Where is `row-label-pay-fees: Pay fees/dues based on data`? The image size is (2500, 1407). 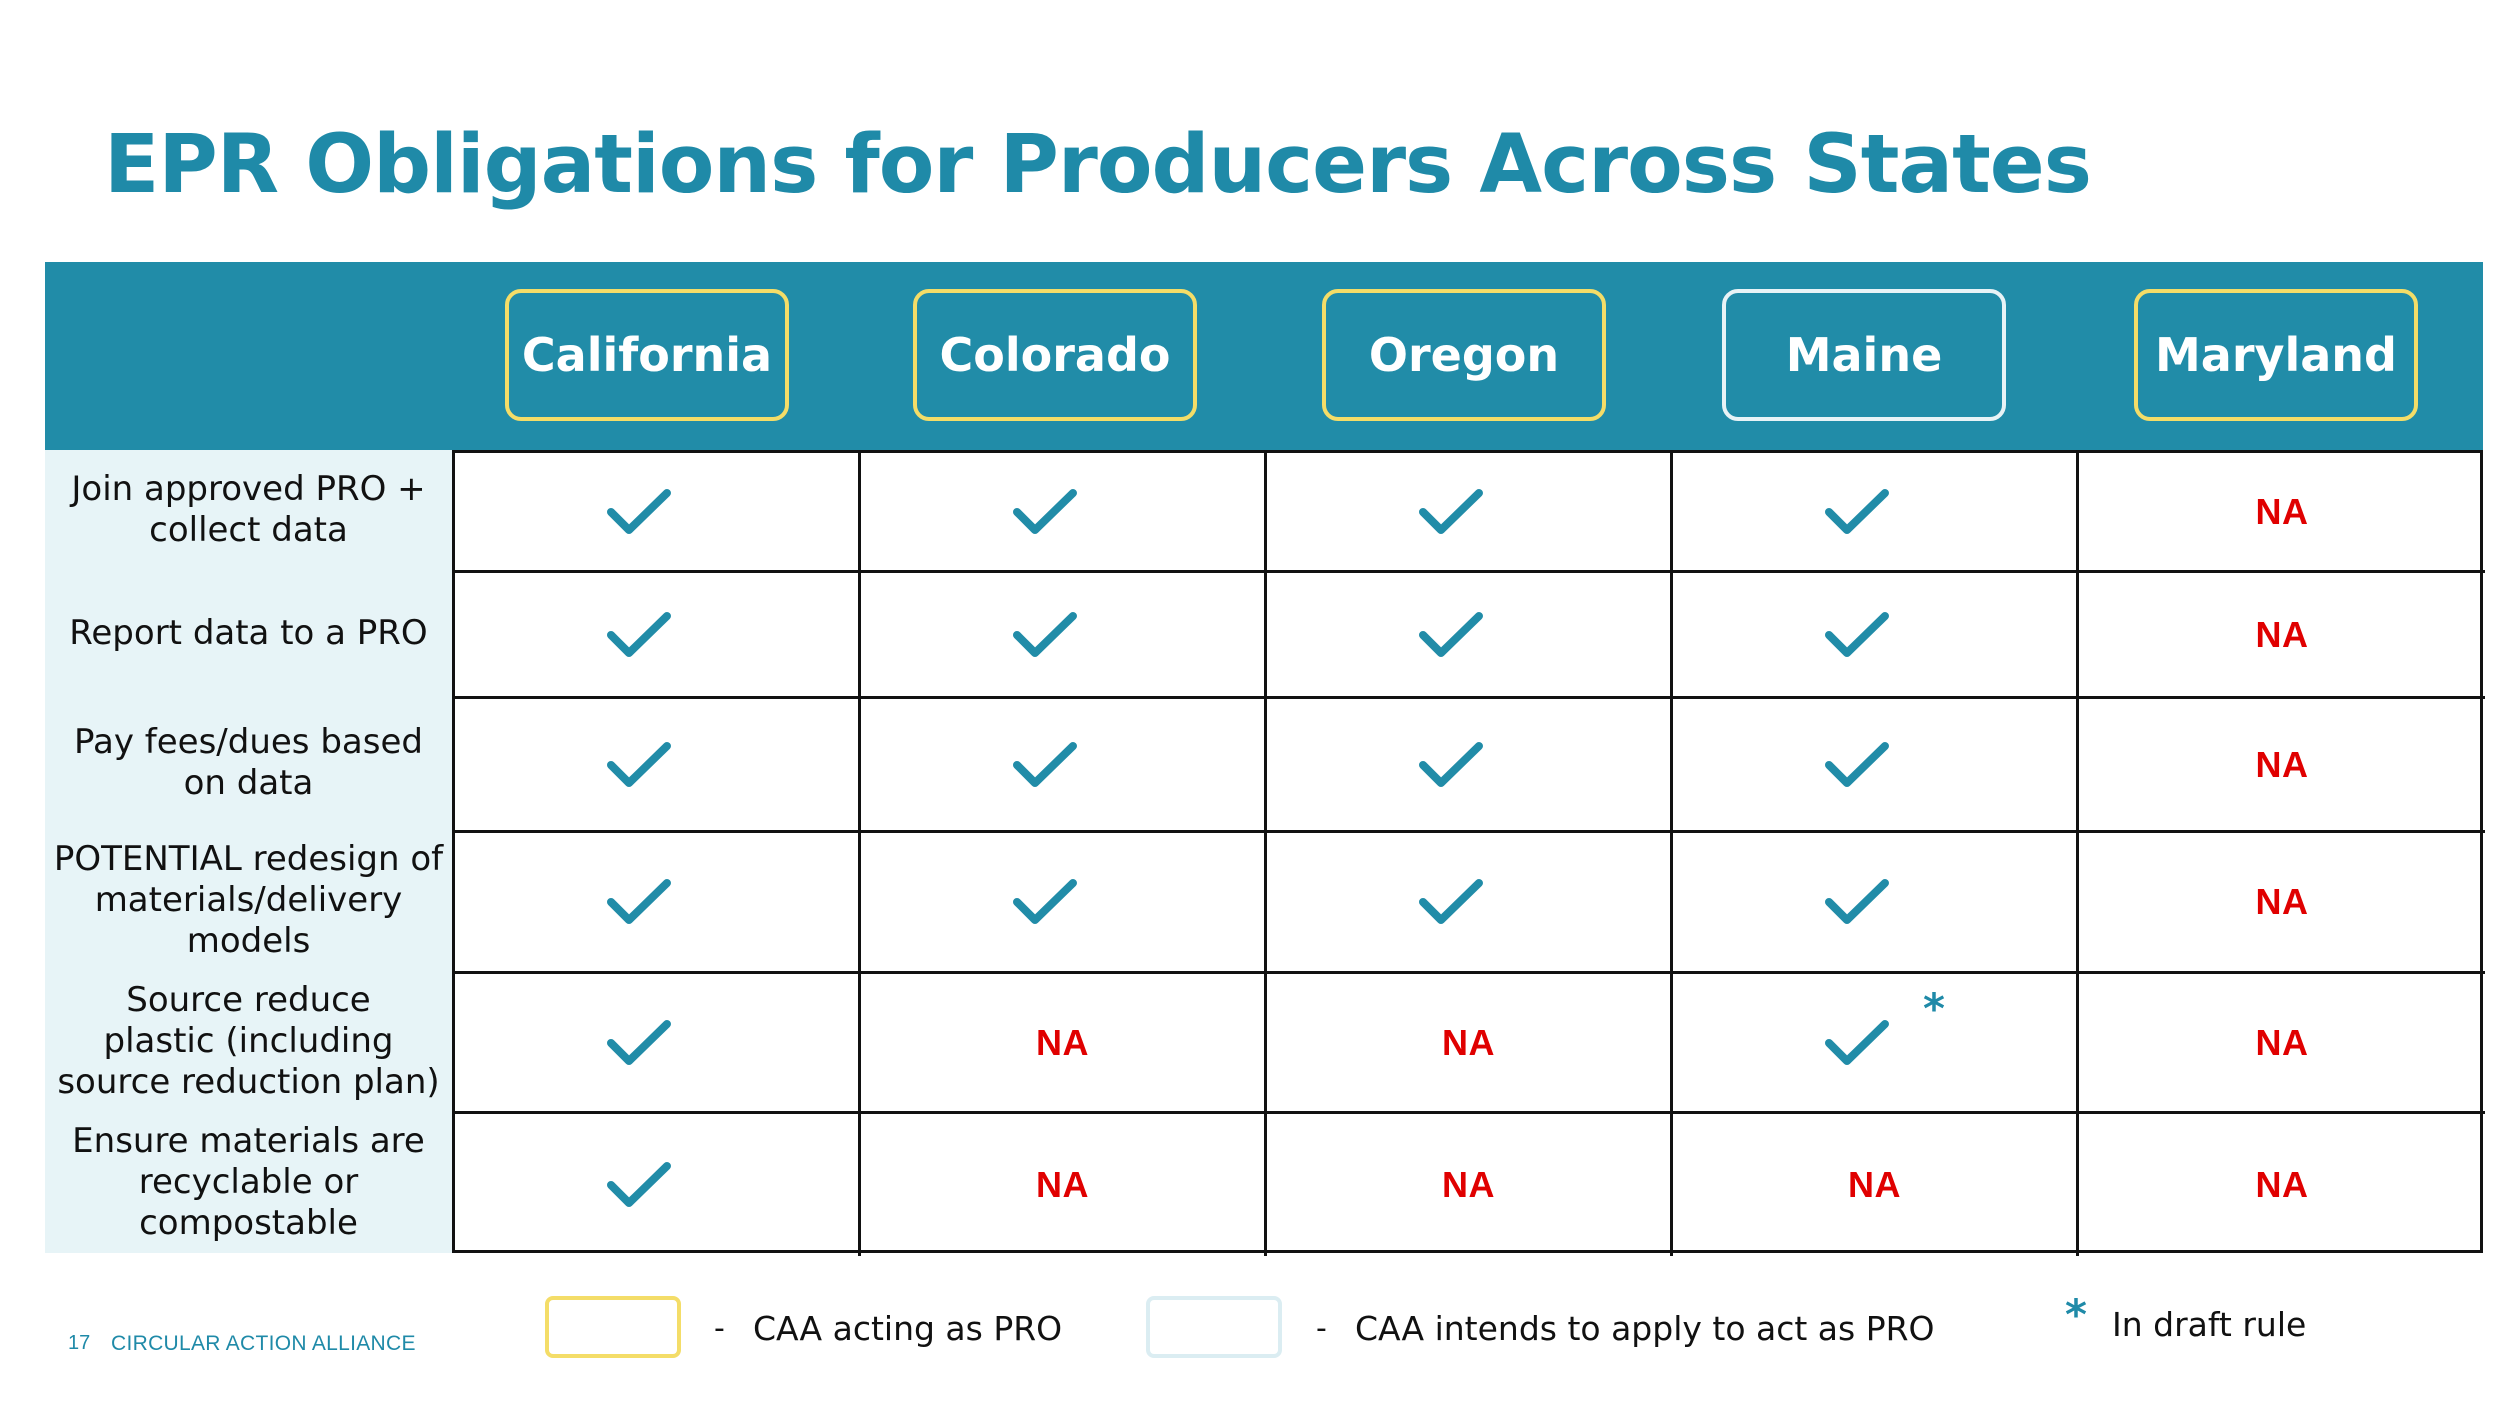 row-label-pay-fees: Pay fees/dues based on data is located at coordinates (248, 762).